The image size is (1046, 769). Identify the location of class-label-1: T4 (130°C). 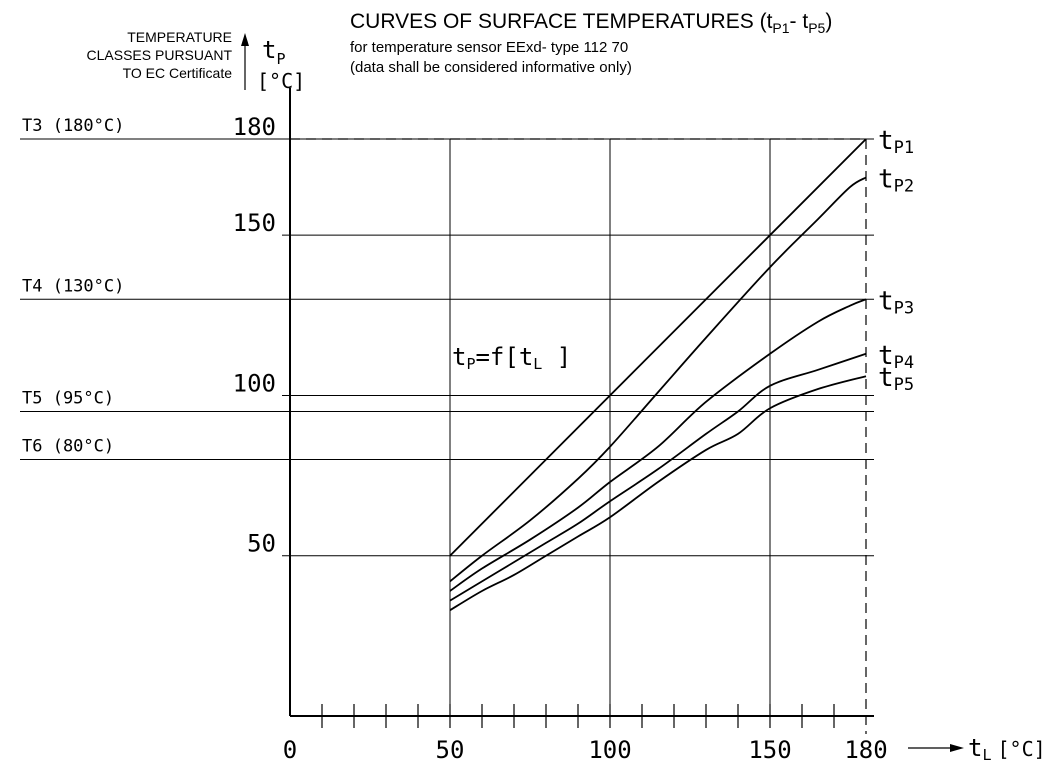
(73, 286).